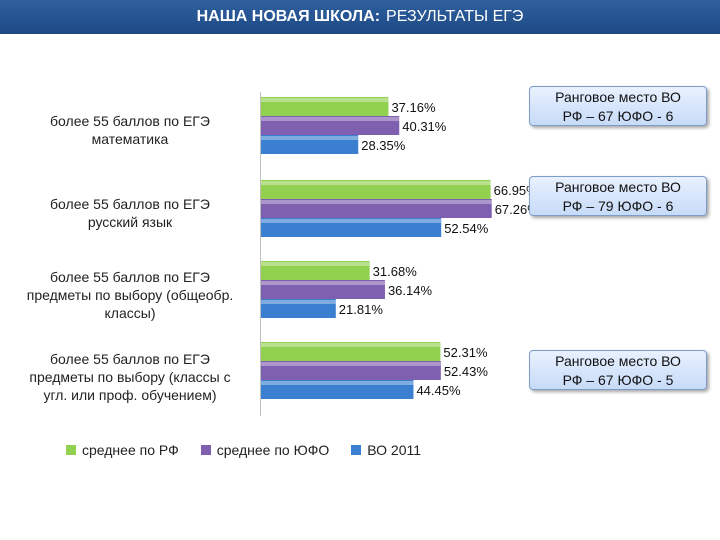 This screenshot has width=720, height=540. What do you see at coordinates (438, 390) in the screenshot?
I see `data-label-vo-elective-specialized: 44.45%` at bounding box center [438, 390].